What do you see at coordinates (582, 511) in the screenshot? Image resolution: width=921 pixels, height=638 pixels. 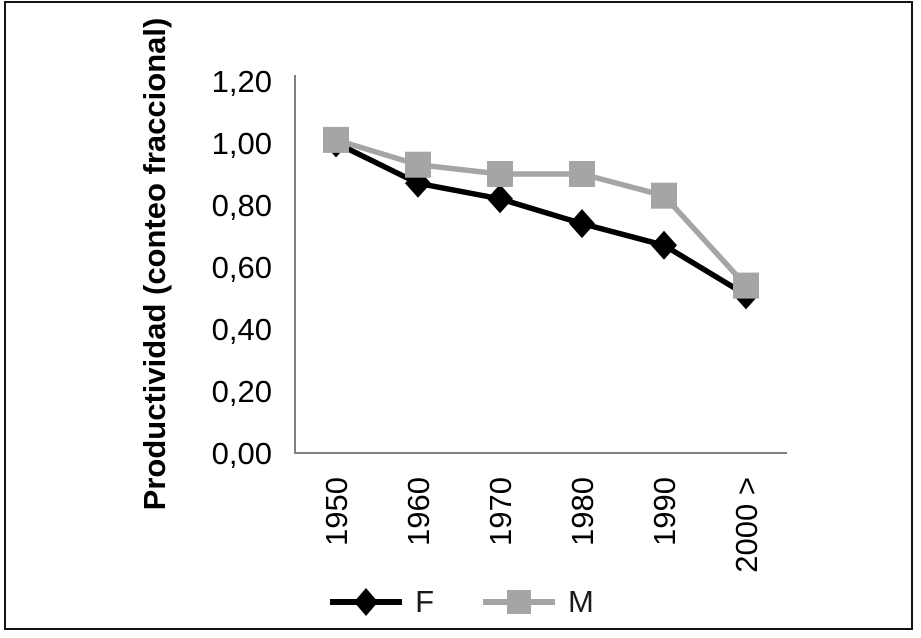 I see `x-tick-label: 1980` at bounding box center [582, 511].